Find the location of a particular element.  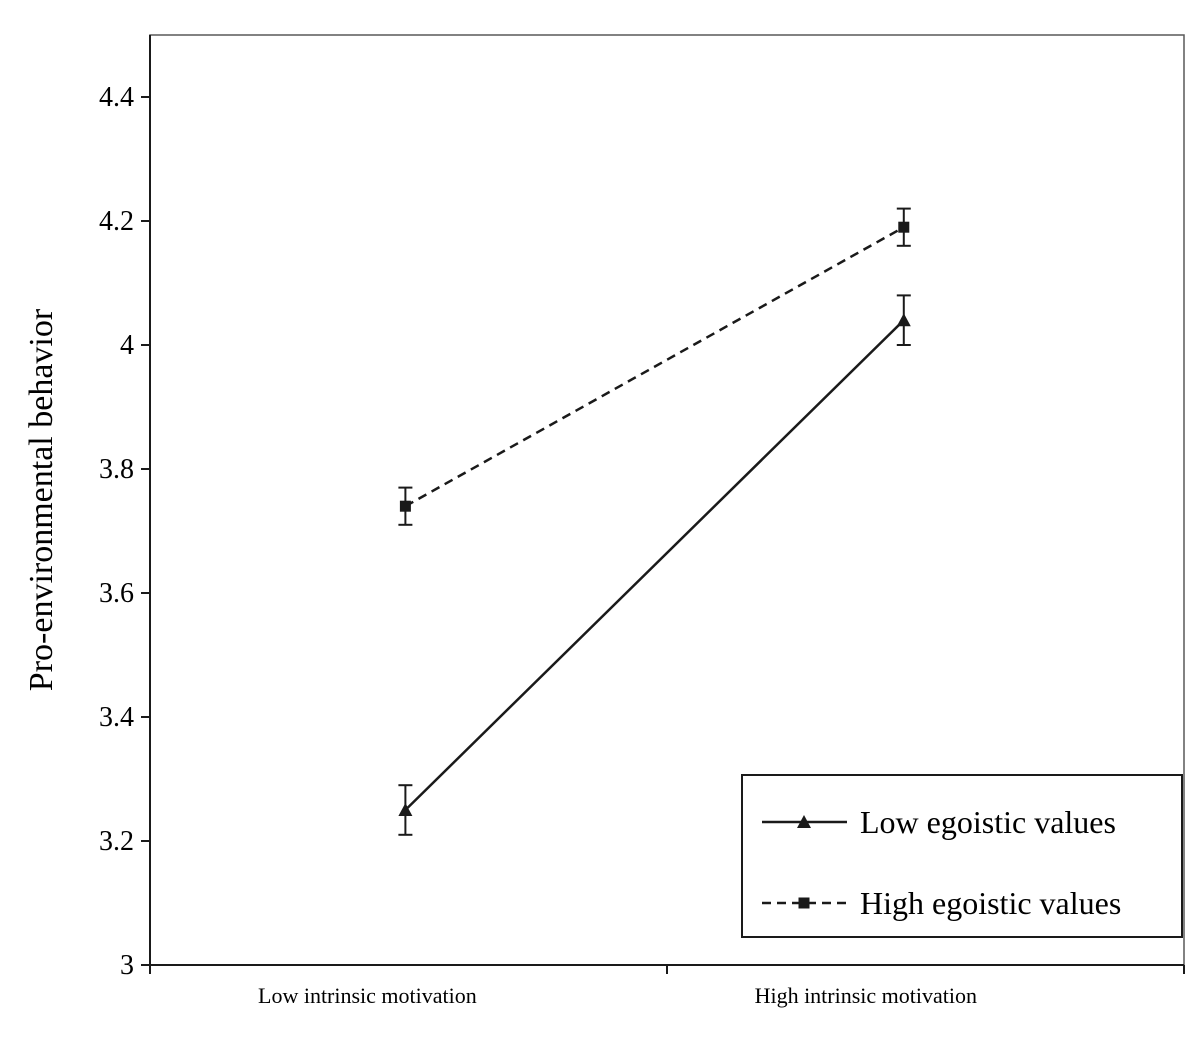

y-tick-label: 3.2 is located at coordinates (116, 841).